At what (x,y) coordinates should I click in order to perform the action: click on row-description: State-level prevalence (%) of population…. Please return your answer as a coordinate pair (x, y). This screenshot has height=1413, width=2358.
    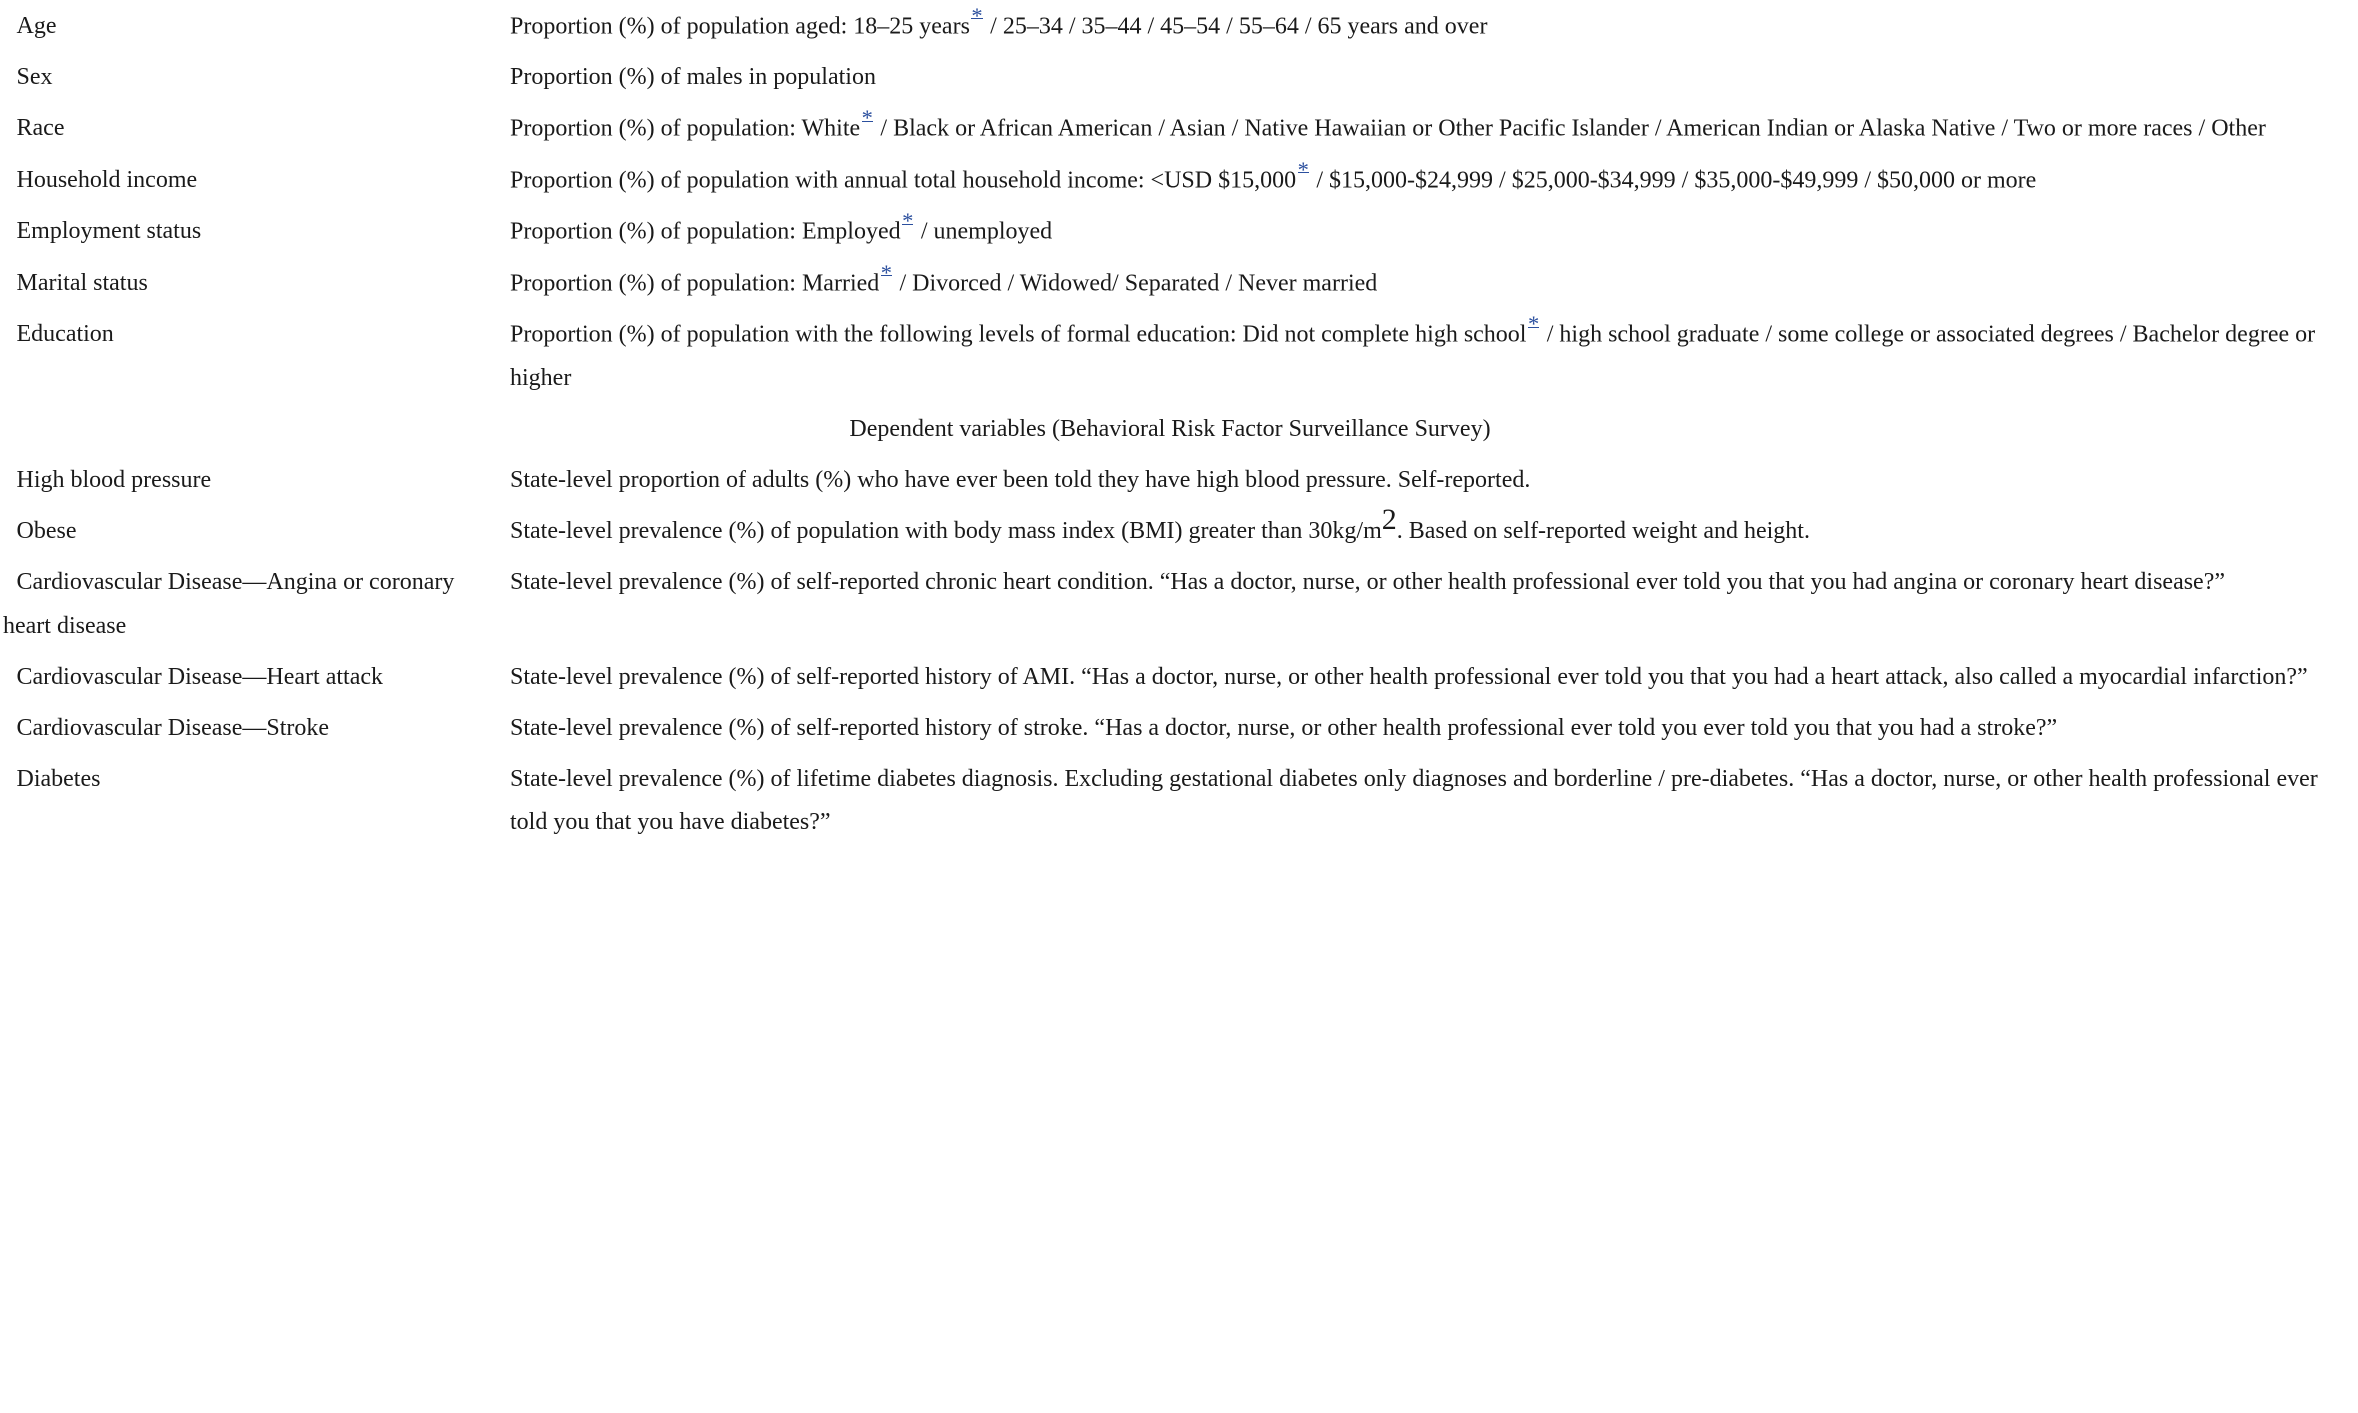
    Looking at the image, I should click on (1425, 530).